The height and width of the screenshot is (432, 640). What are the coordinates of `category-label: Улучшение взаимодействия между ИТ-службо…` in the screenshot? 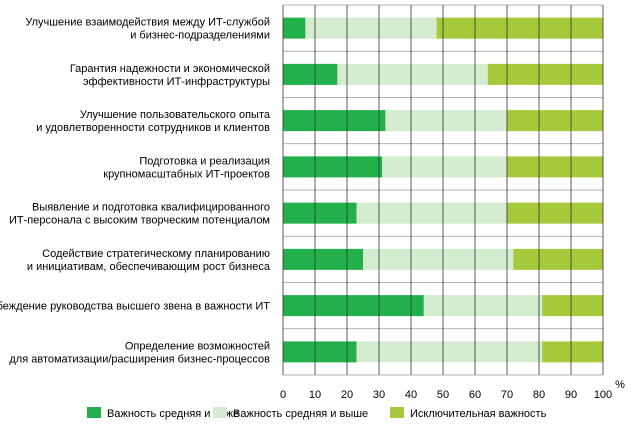 It's located at (147, 29).